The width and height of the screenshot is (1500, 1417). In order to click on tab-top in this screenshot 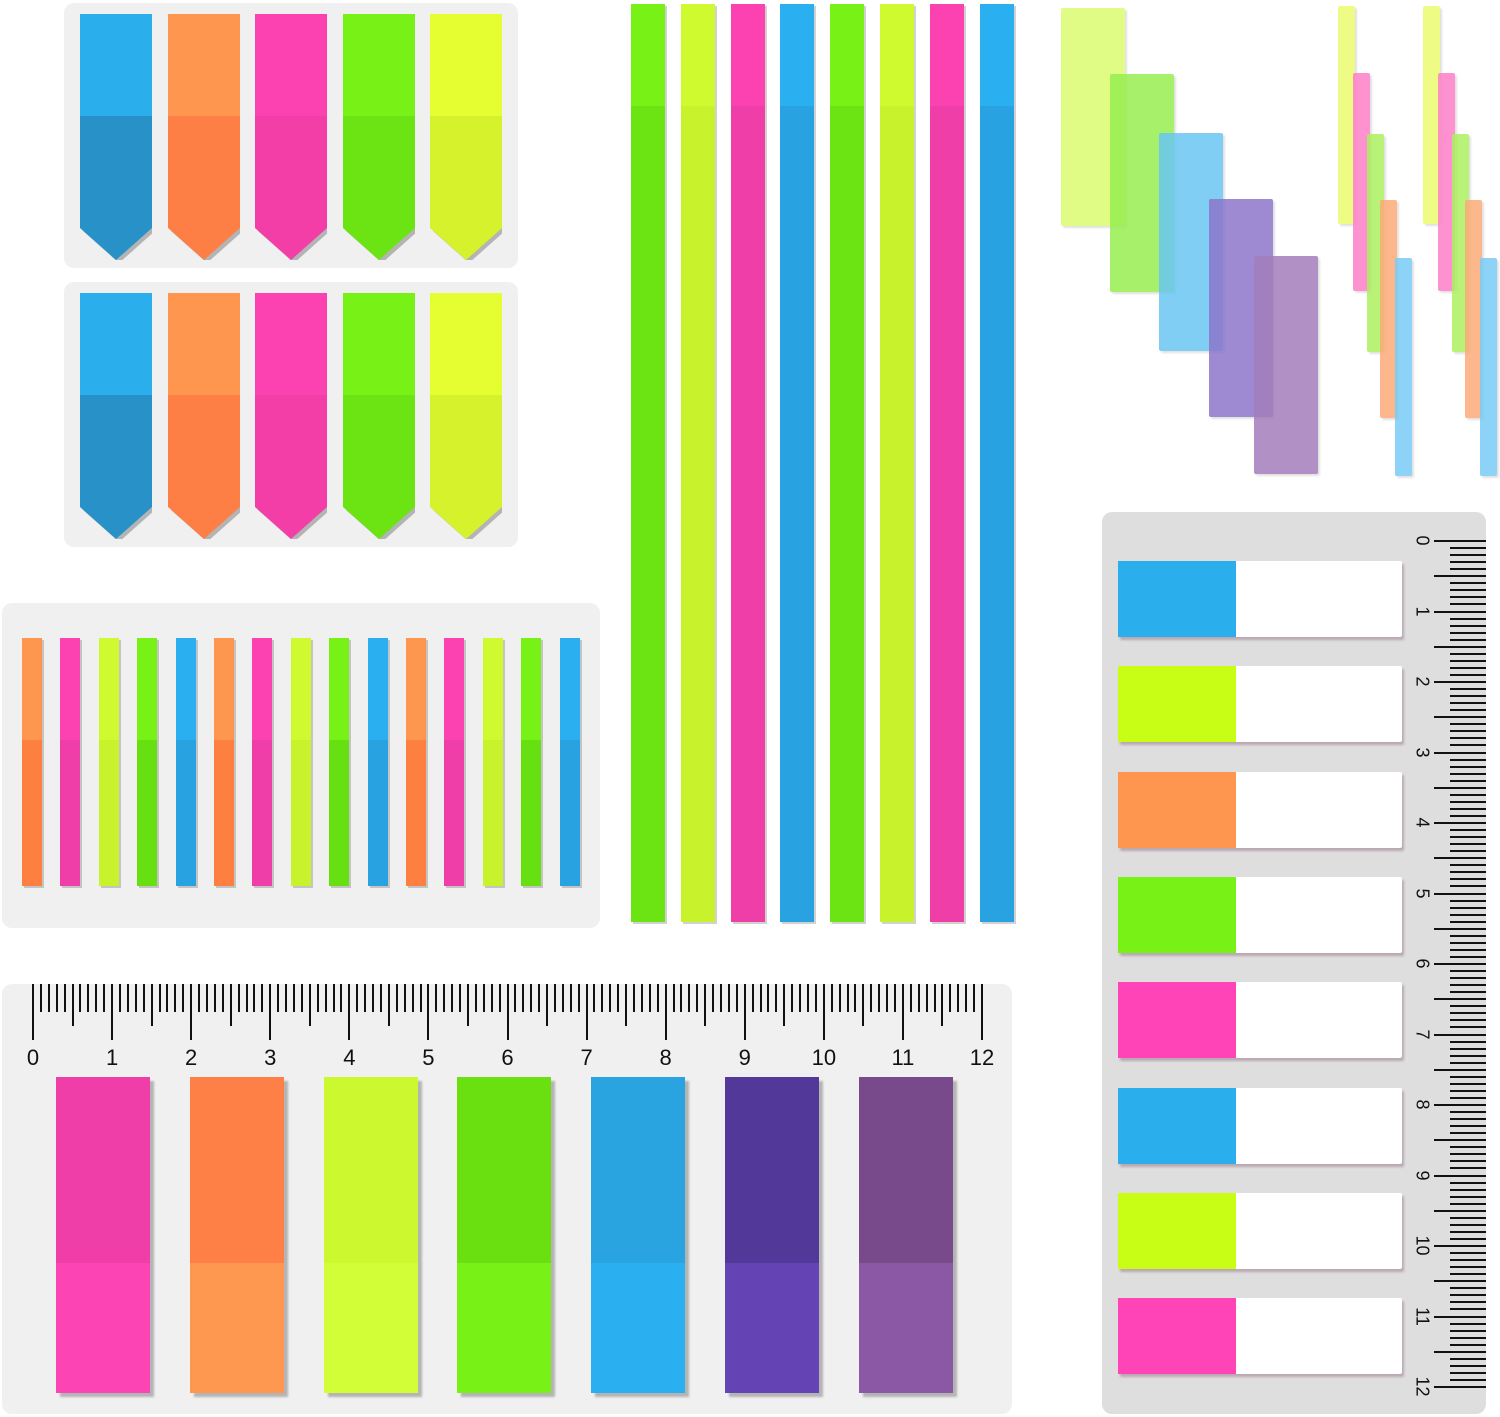, I will do `click(905, 1170)`.